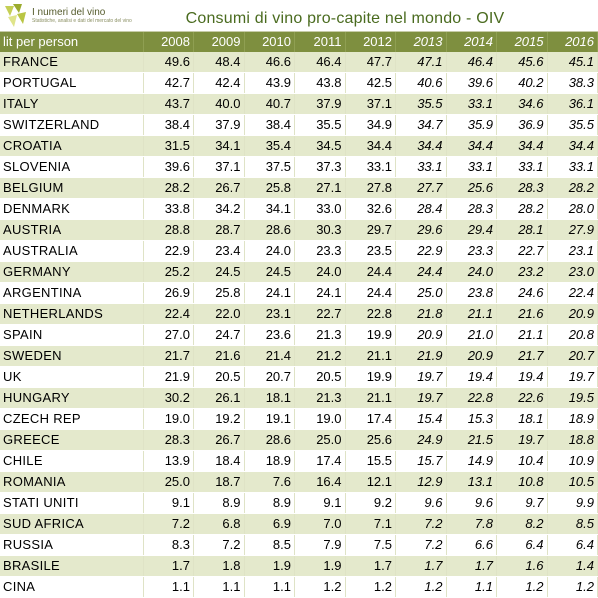  Describe the element at coordinates (572, 356) in the screenshot. I see `value-cell: 20.7` at that location.